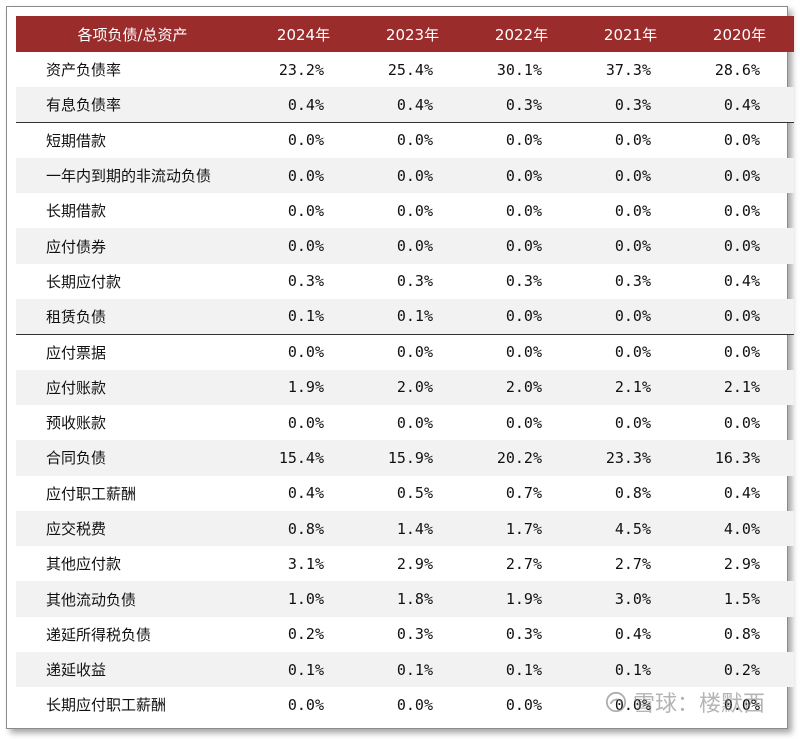 The height and width of the screenshot is (739, 800). I want to click on cell-value: 28.6%, so click(737, 69).